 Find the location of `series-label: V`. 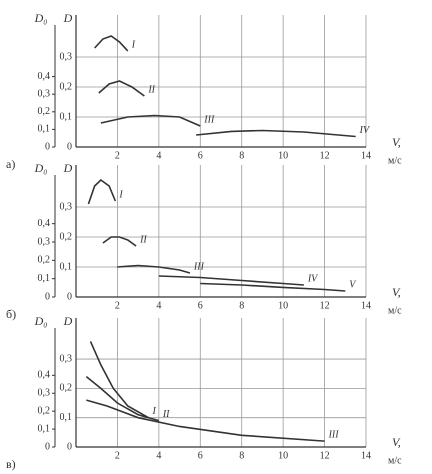

series-label: V is located at coordinates (353, 284).